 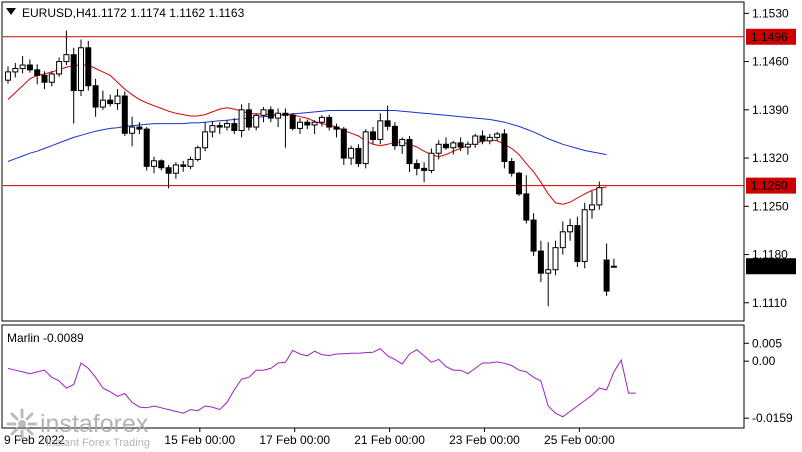 I want to click on indicator-label: Marlin -0.0089, so click(x=45, y=338).